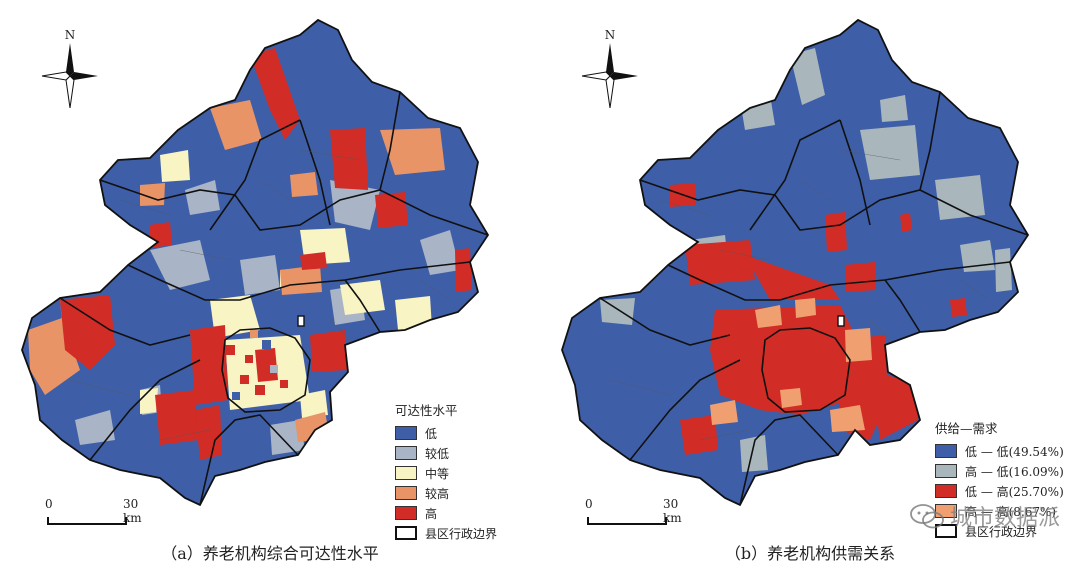 This screenshot has height=567, width=1080. What do you see at coordinates (999, 491) in the screenshot?
I see `legend-item: 低 — 高(25.70%)` at bounding box center [999, 491].